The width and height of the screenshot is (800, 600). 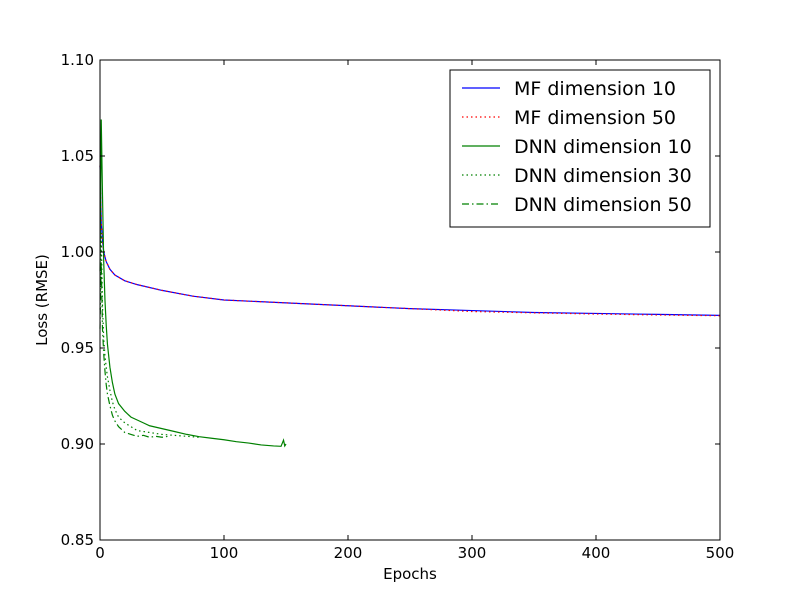 What do you see at coordinates (77, 348) in the screenshot?
I see `y-tick-label: 0.95` at bounding box center [77, 348].